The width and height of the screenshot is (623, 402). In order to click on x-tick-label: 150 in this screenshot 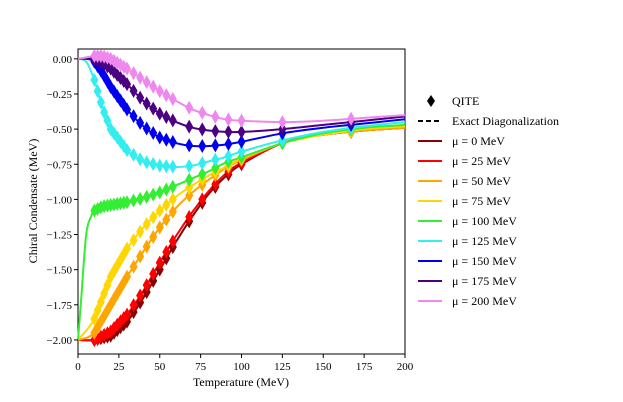, I will do `click(323, 367)`.